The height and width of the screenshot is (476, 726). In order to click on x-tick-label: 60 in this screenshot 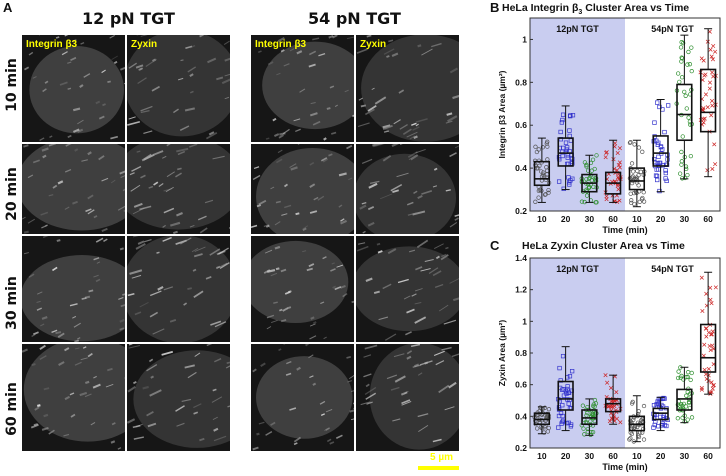, I will do `click(708, 219)`.